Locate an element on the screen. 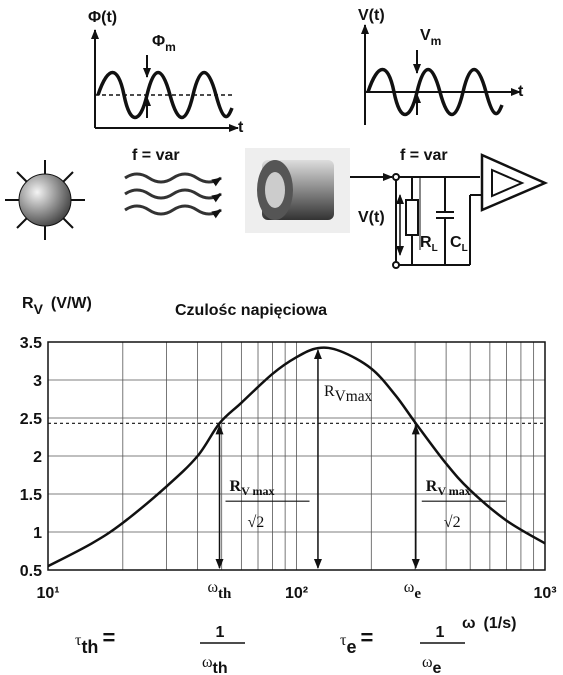 The width and height of the screenshot is (563, 675). flux-plot is located at coordinates (165, 80).